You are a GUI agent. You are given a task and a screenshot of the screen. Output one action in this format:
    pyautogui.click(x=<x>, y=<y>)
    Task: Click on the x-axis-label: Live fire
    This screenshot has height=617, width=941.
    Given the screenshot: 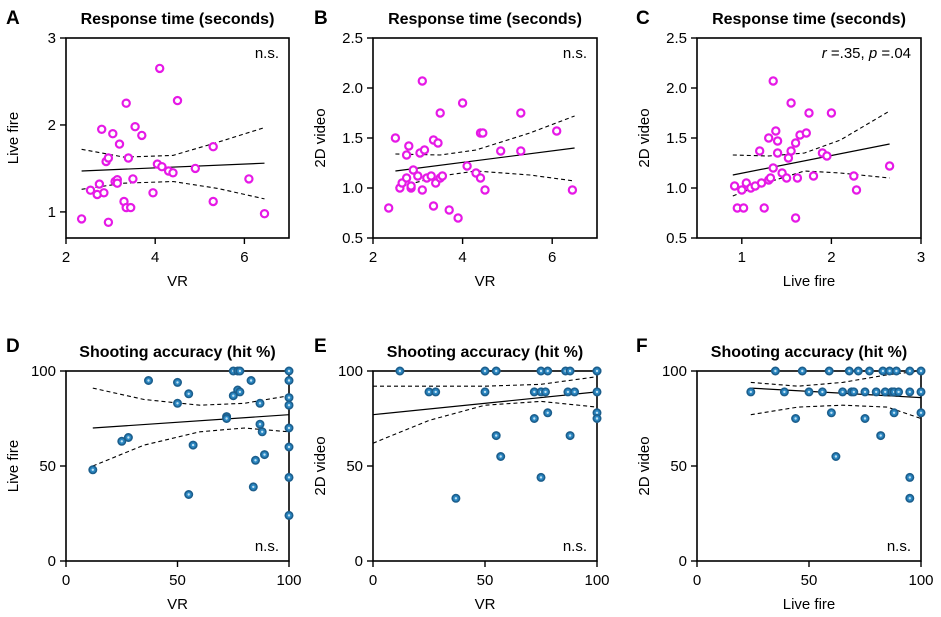 What is the action you would take?
    pyautogui.click(x=809, y=281)
    